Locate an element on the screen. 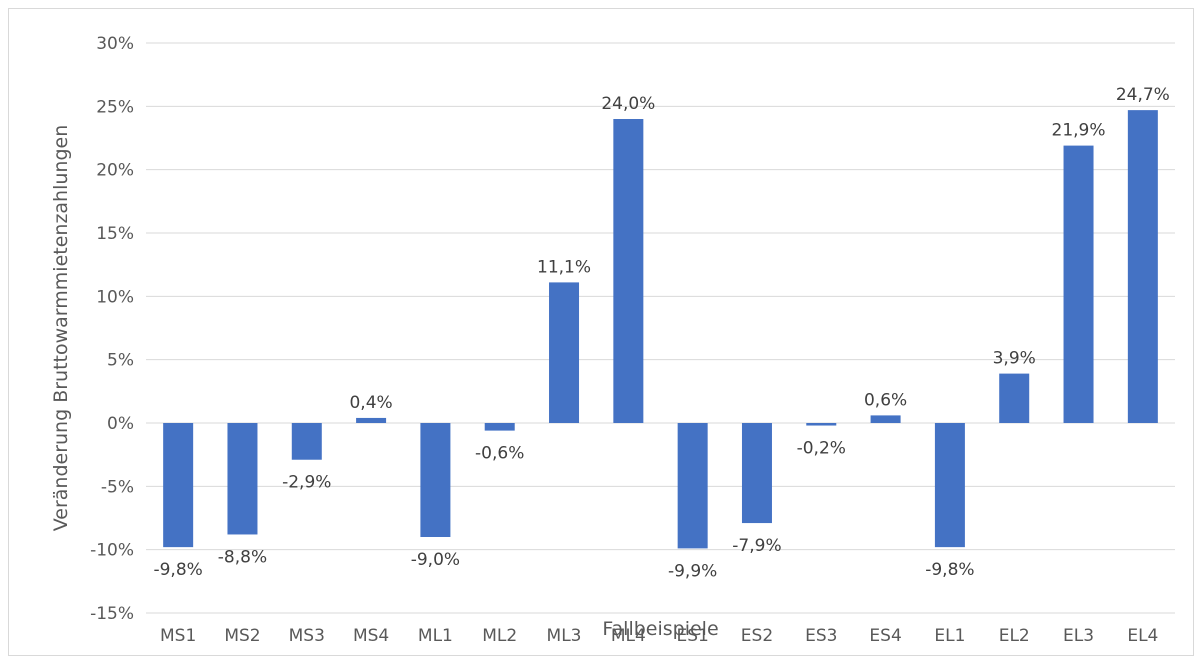  x-tick-label: ES4 is located at coordinates (885, 636).